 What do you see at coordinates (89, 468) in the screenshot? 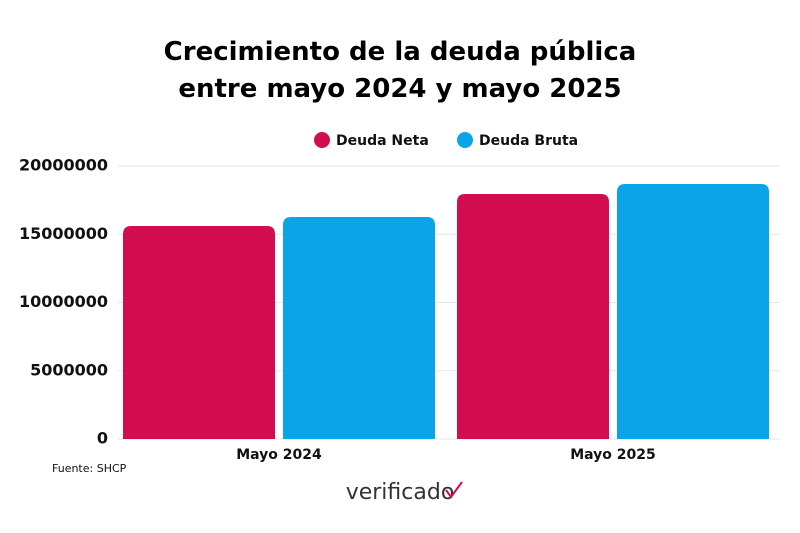
I see `source: Fuente: SHCP` at bounding box center [89, 468].